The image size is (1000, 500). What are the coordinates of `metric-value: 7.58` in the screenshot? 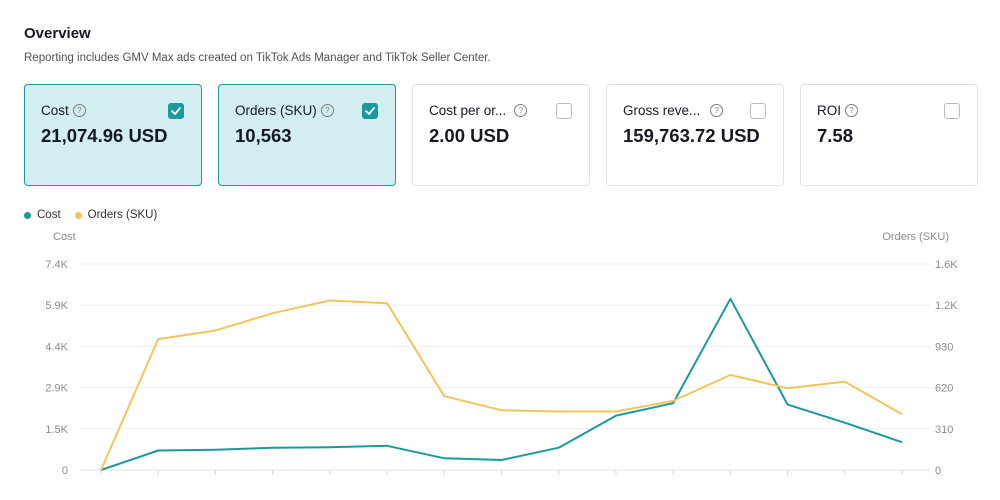 It's located at (835, 135).